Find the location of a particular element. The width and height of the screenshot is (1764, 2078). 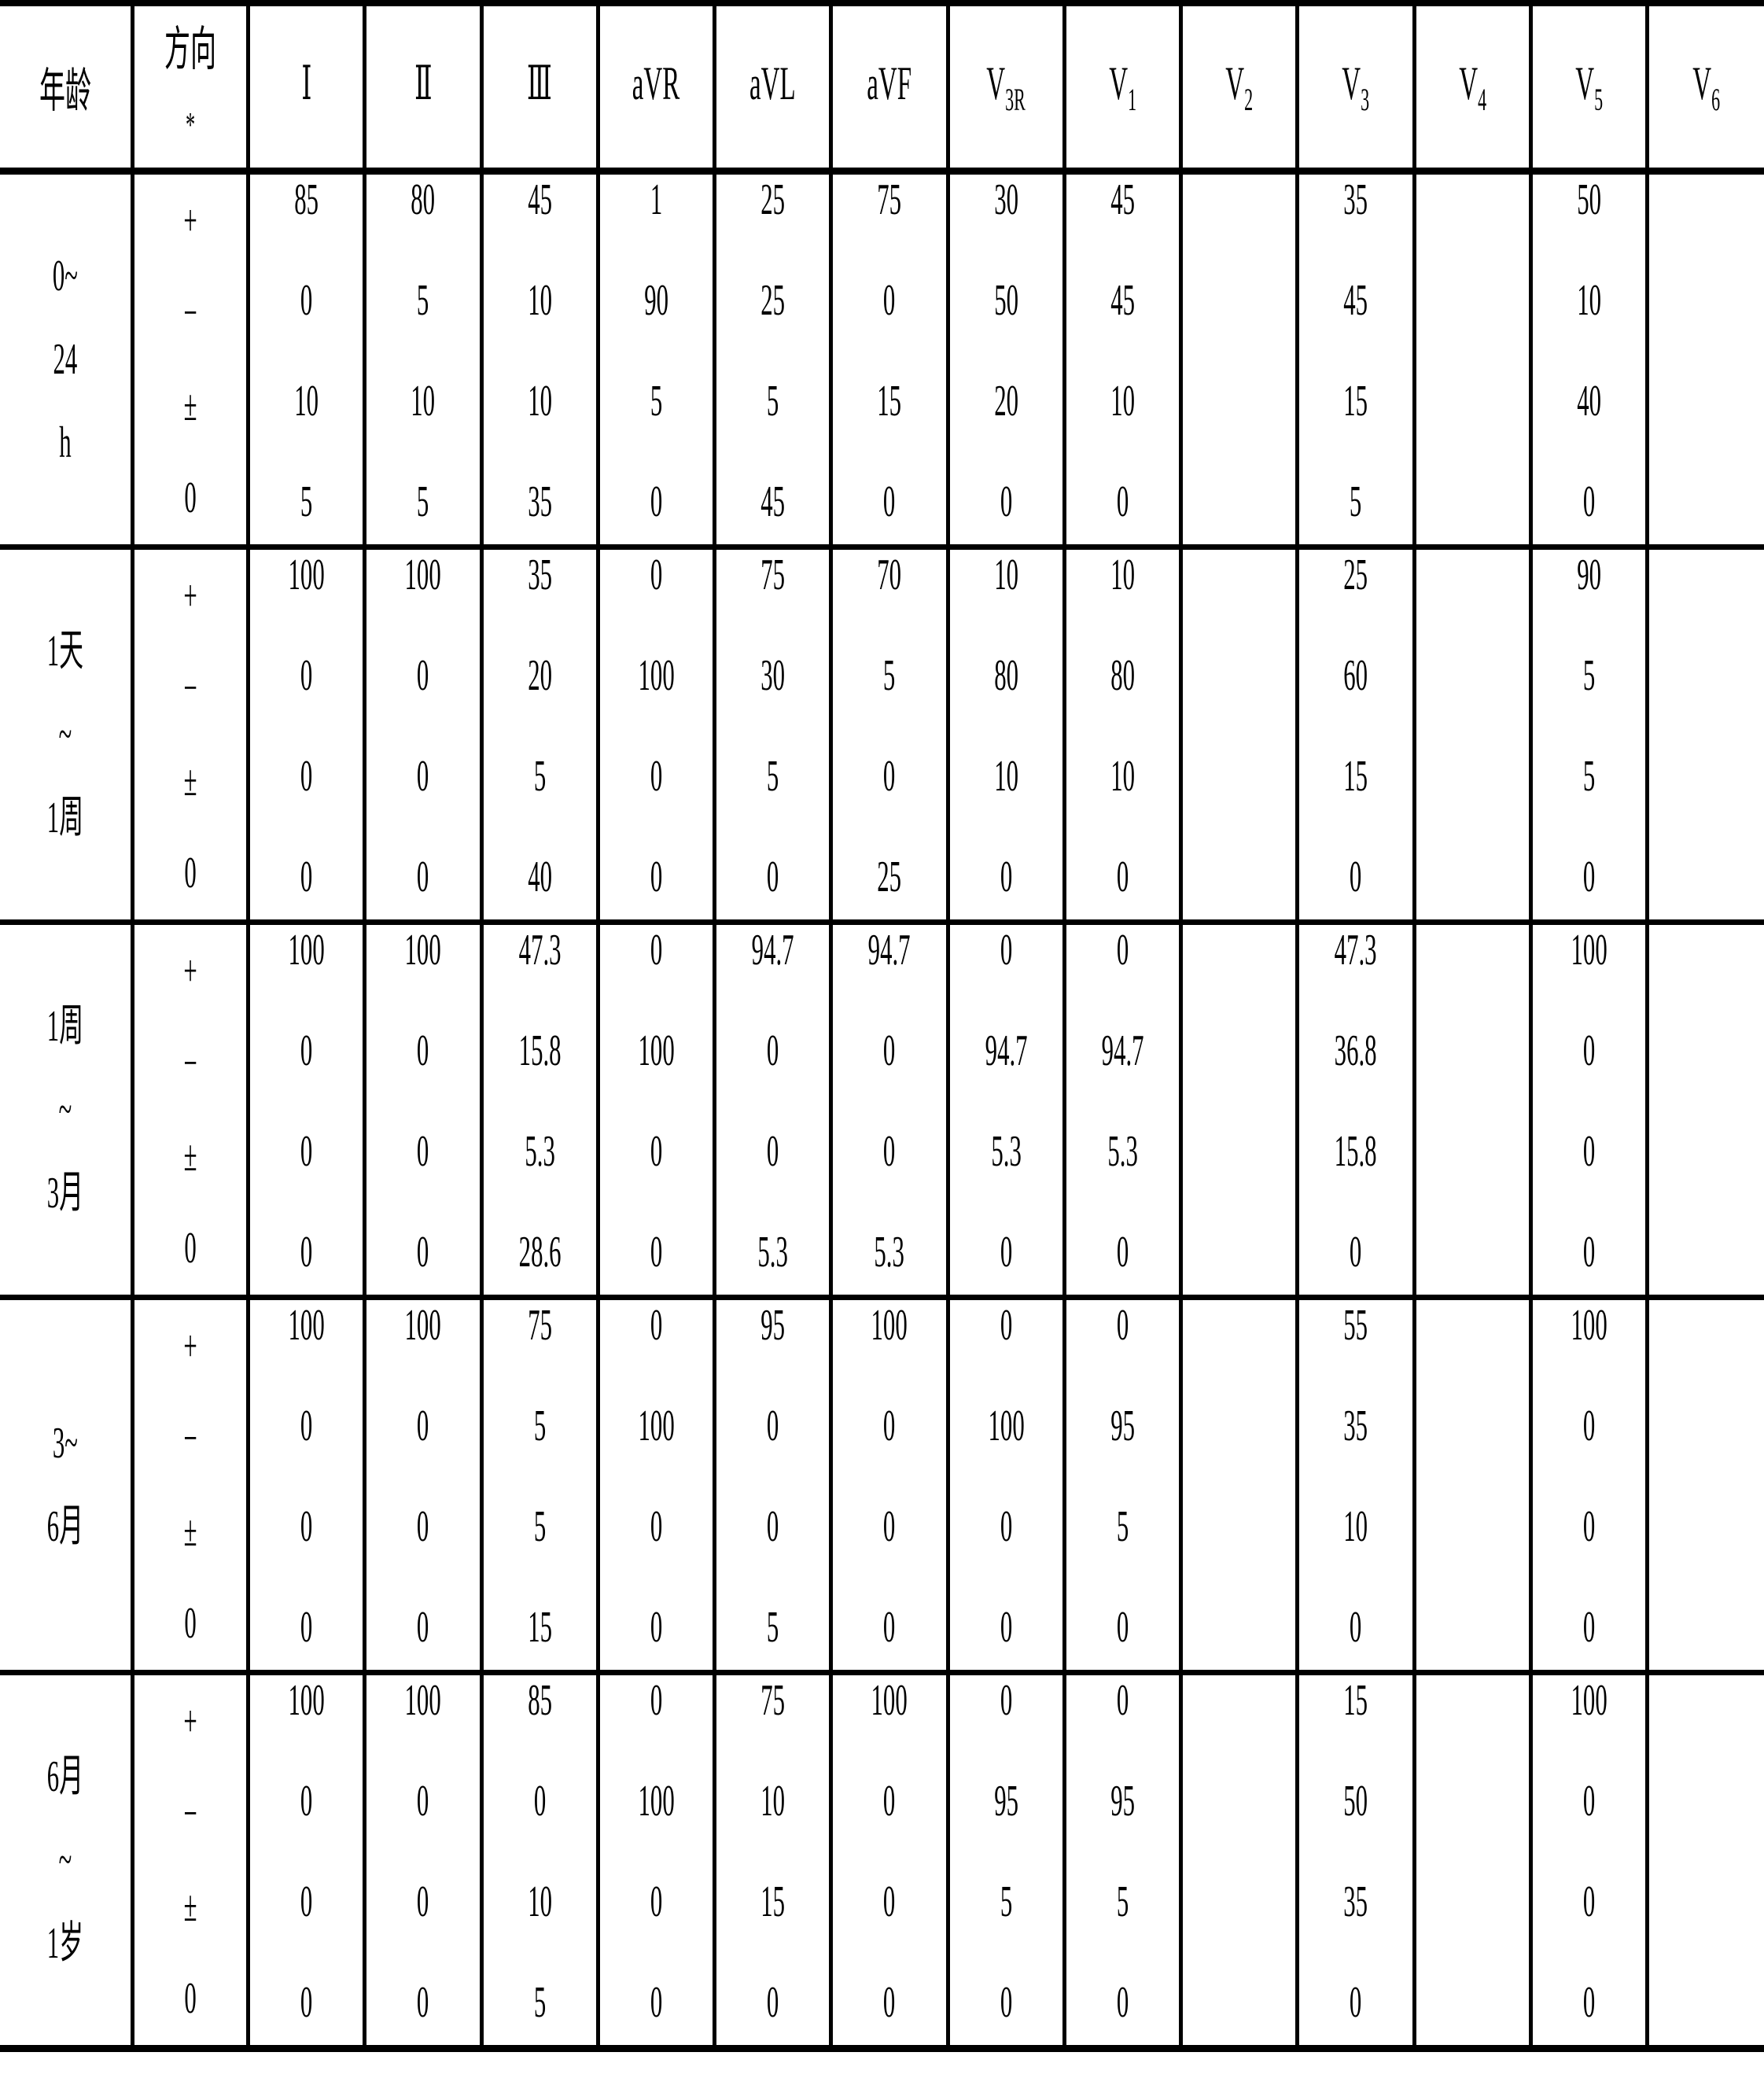

lead-value-cell: 30 50 20 0 is located at coordinates (1005, 360).